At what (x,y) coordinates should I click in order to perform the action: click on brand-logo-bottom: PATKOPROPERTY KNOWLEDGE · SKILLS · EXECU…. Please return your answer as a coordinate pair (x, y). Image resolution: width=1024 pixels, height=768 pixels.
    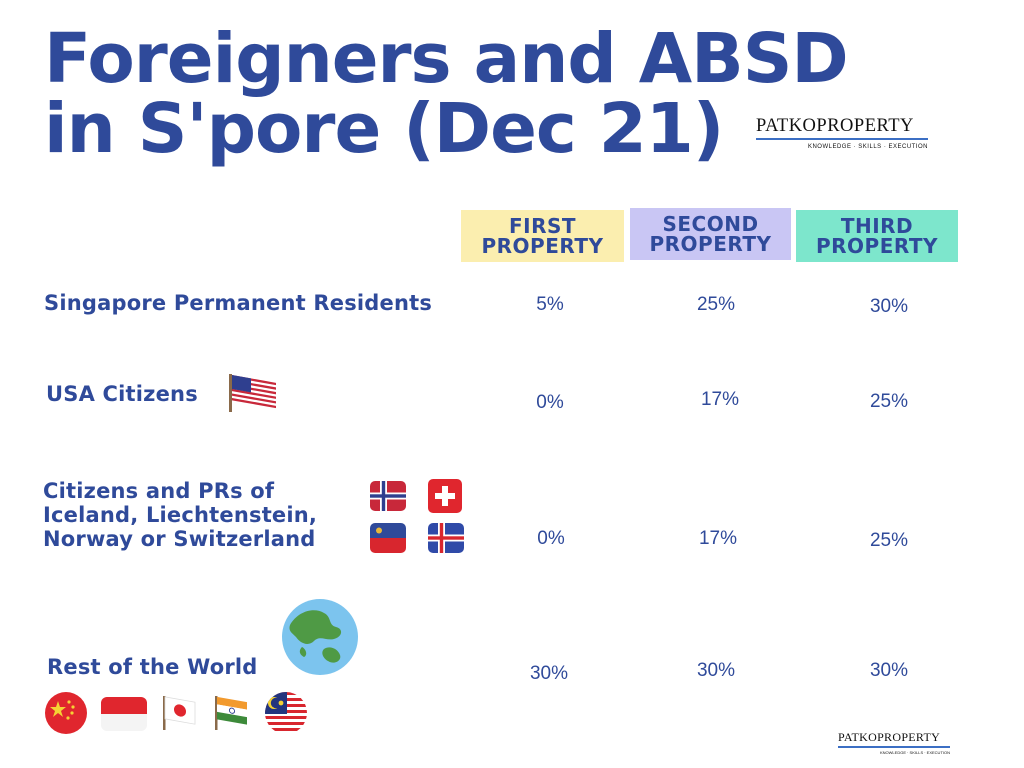
    Looking at the image, I should click on (894, 742).